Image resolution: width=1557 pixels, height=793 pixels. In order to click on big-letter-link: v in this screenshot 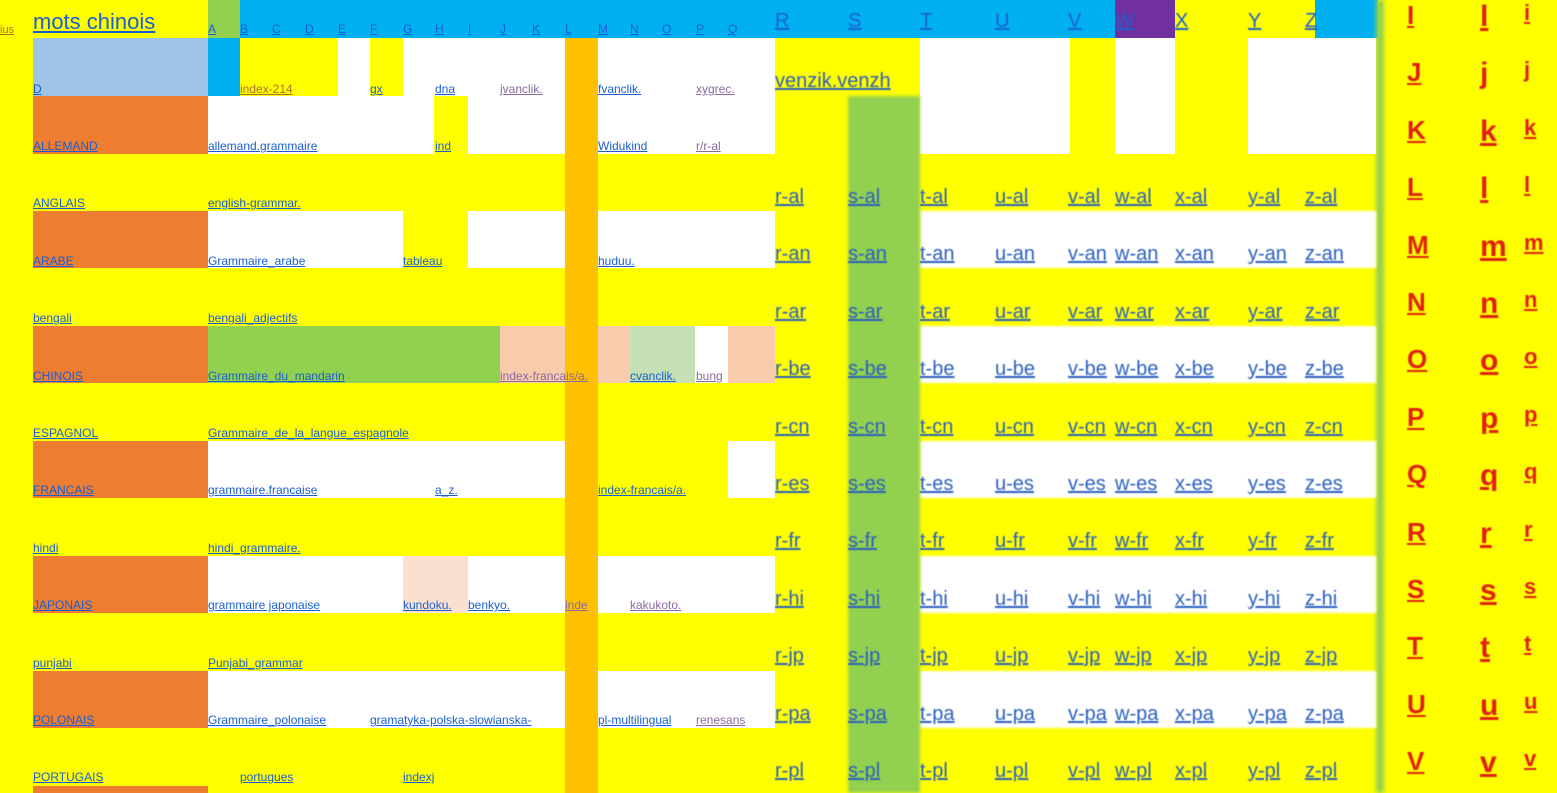, I will do `click(1488, 762)`.